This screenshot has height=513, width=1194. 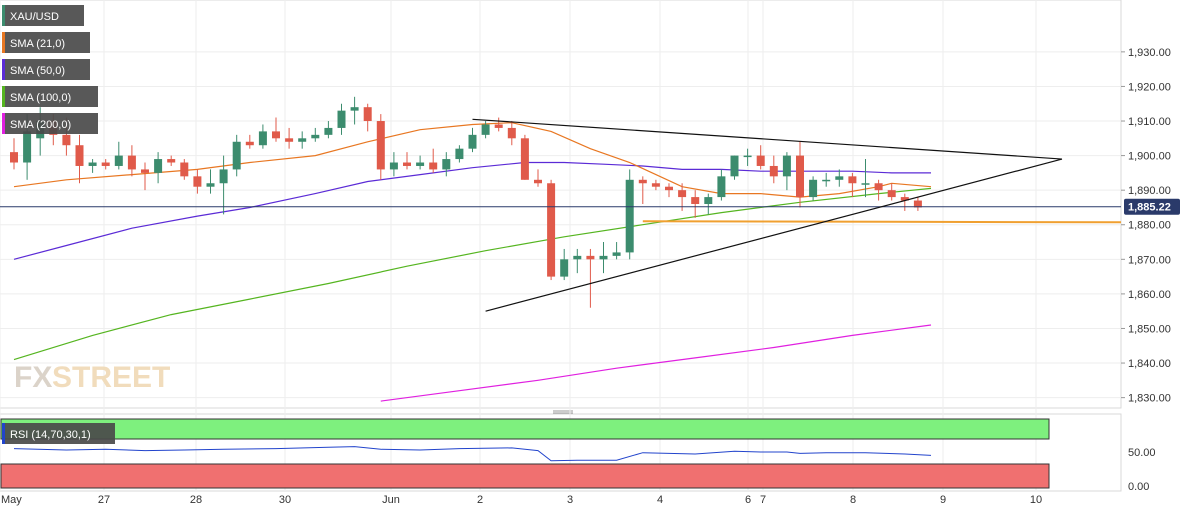 I want to click on date-tick-label: 3, so click(x=570, y=500).